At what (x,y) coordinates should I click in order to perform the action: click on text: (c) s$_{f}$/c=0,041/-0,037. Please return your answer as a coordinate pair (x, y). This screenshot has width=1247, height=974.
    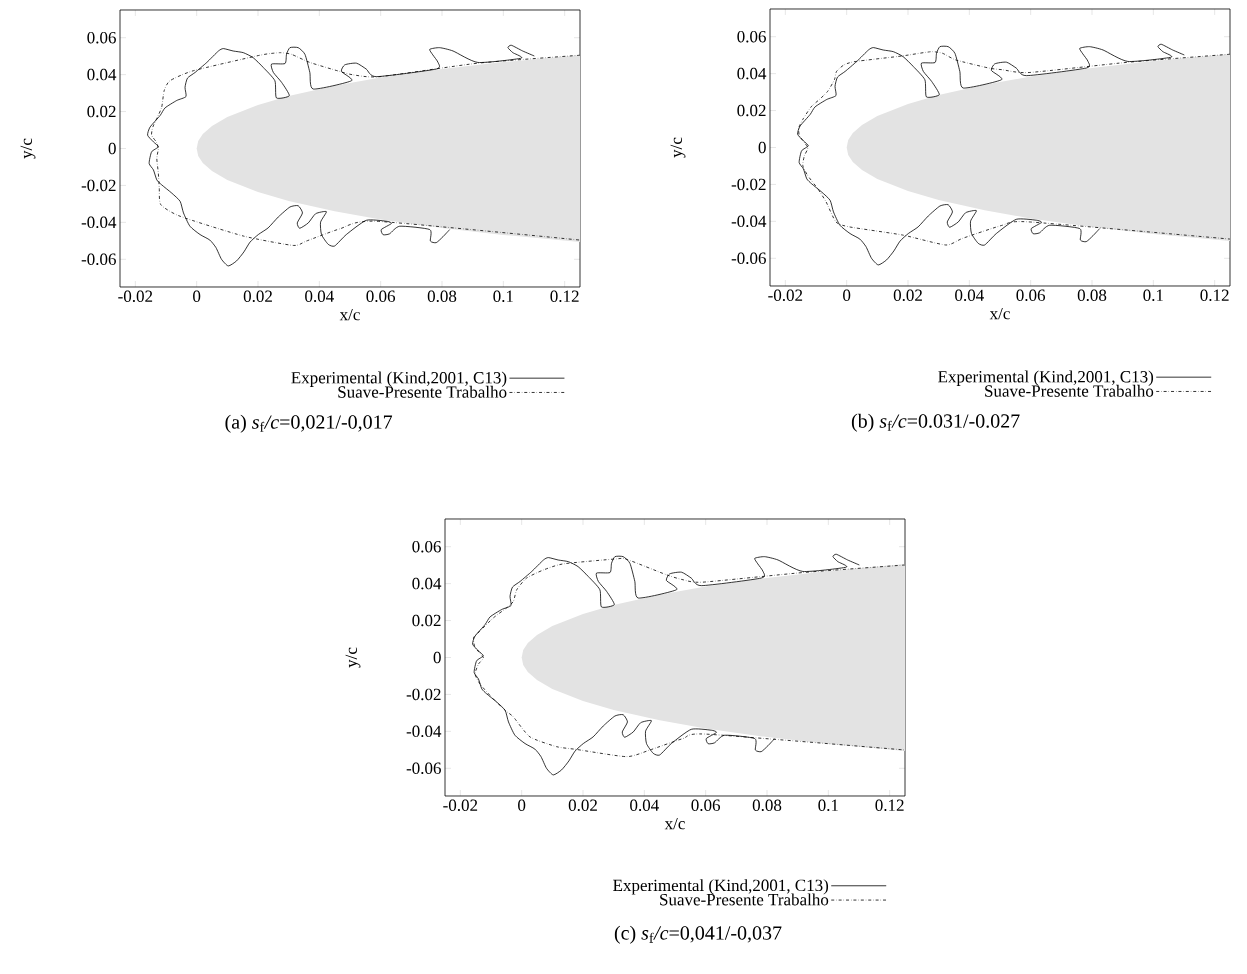
    Looking at the image, I should click on (698, 934).